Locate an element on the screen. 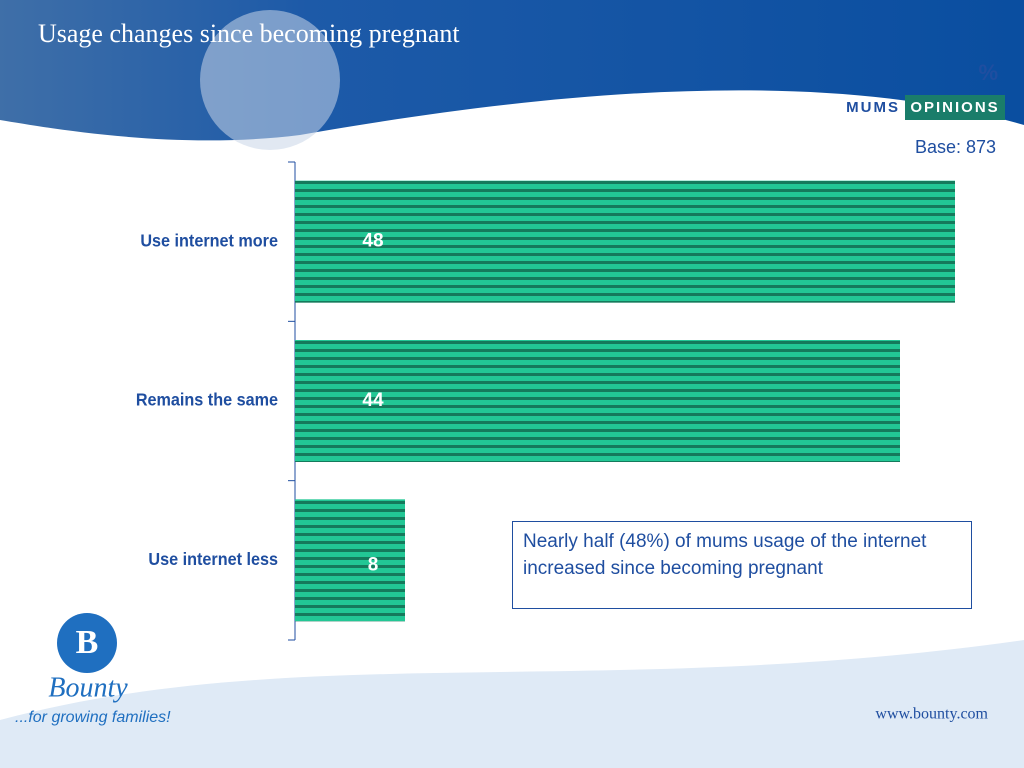 This screenshot has width=1024, height=768. category-label: Use internet more is located at coordinates (209, 241).